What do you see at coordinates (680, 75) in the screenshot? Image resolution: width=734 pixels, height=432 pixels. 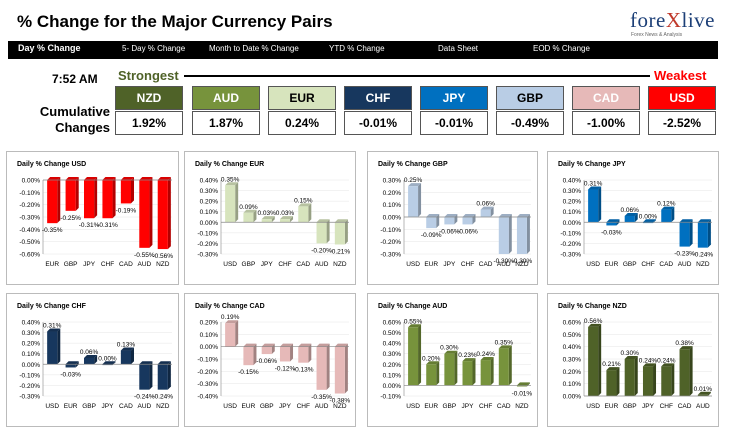 I see `weakest-label: Weakest` at bounding box center [680, 75].